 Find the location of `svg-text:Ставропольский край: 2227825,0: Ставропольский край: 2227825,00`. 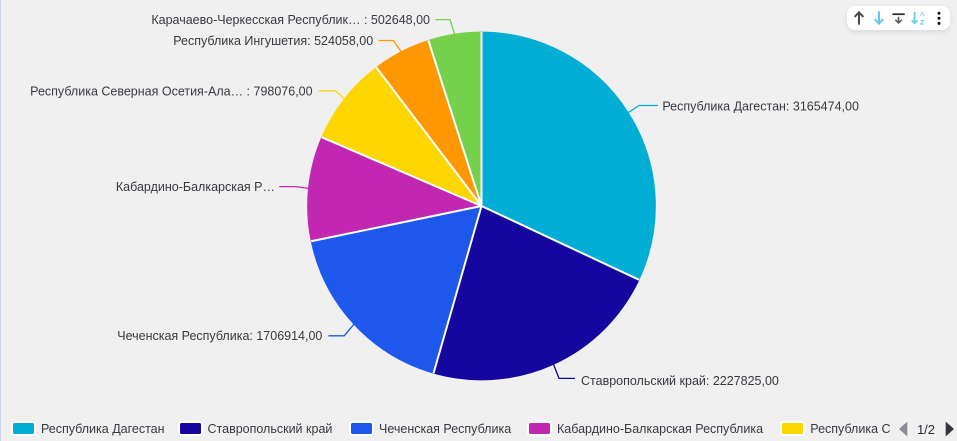

svg-text:Ставропольский край: 2227825,0: Ставропольский край: 2227825,00 is located at coordinates (680, 381).